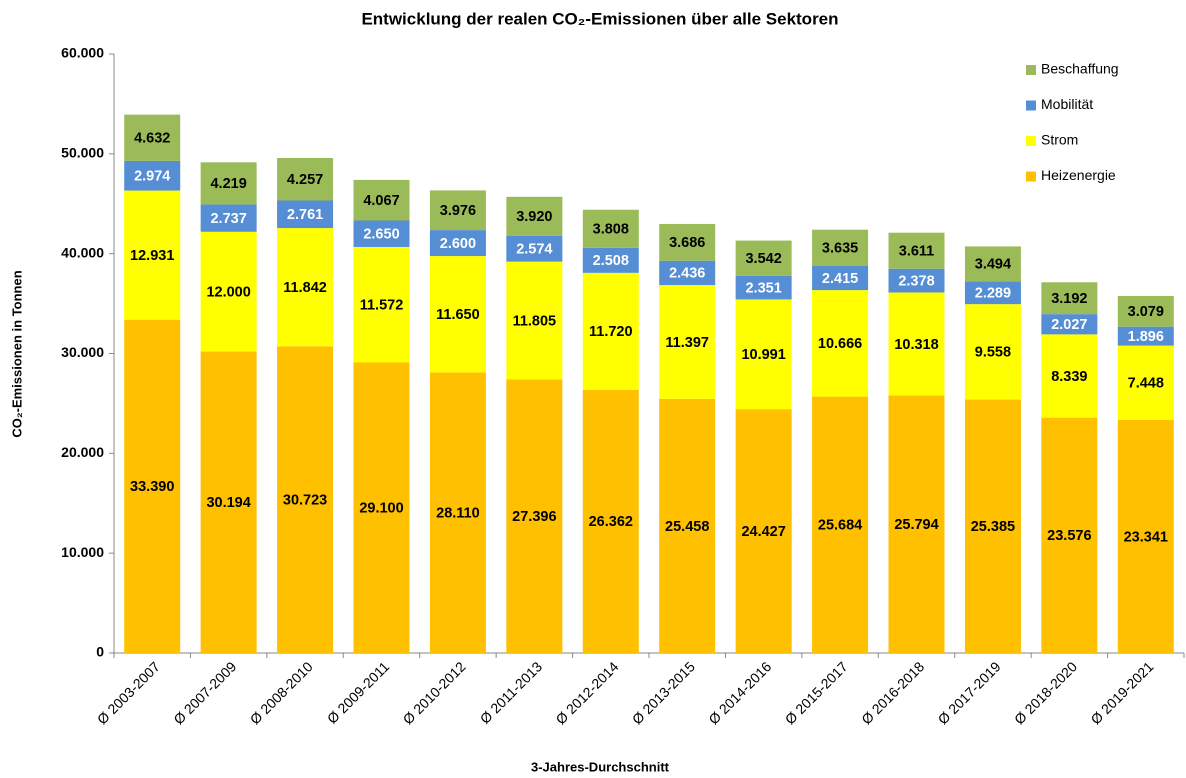  I want to click on value-label: 3.192, so click(1069, 299).